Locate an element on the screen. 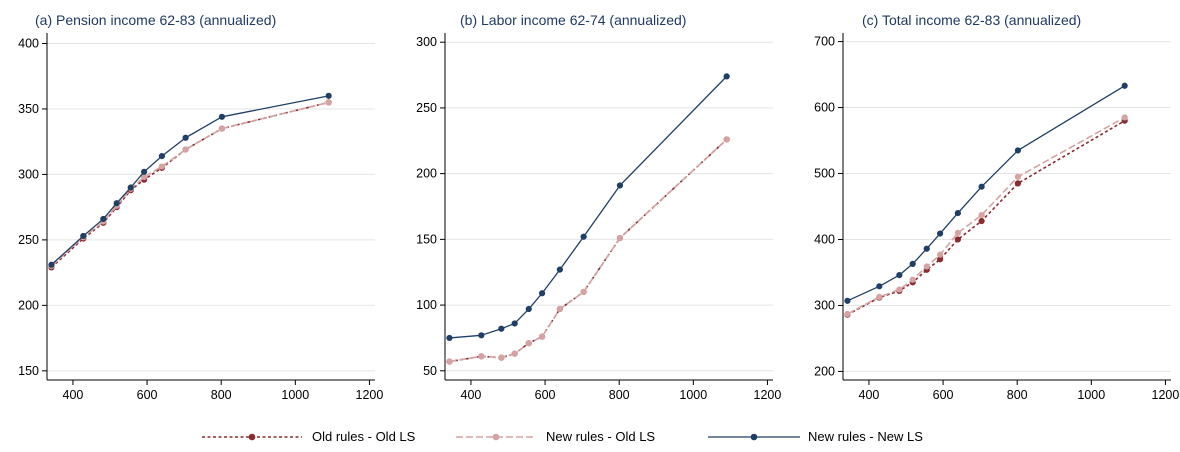  panel-title: (c) Total income 62-83 (annualized) is located at coordinates (971, 20).